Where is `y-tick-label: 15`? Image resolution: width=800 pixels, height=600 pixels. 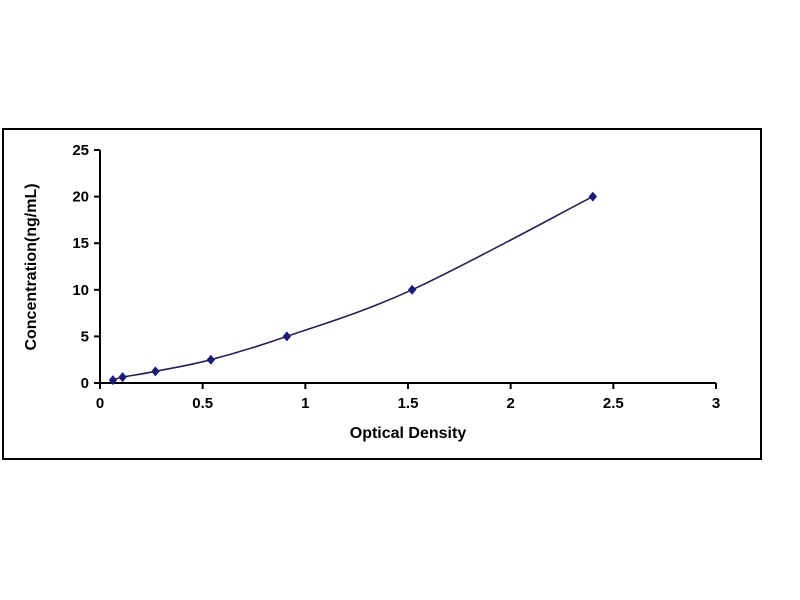 y-tick-label: 15 is located at coordinates (80, 243).